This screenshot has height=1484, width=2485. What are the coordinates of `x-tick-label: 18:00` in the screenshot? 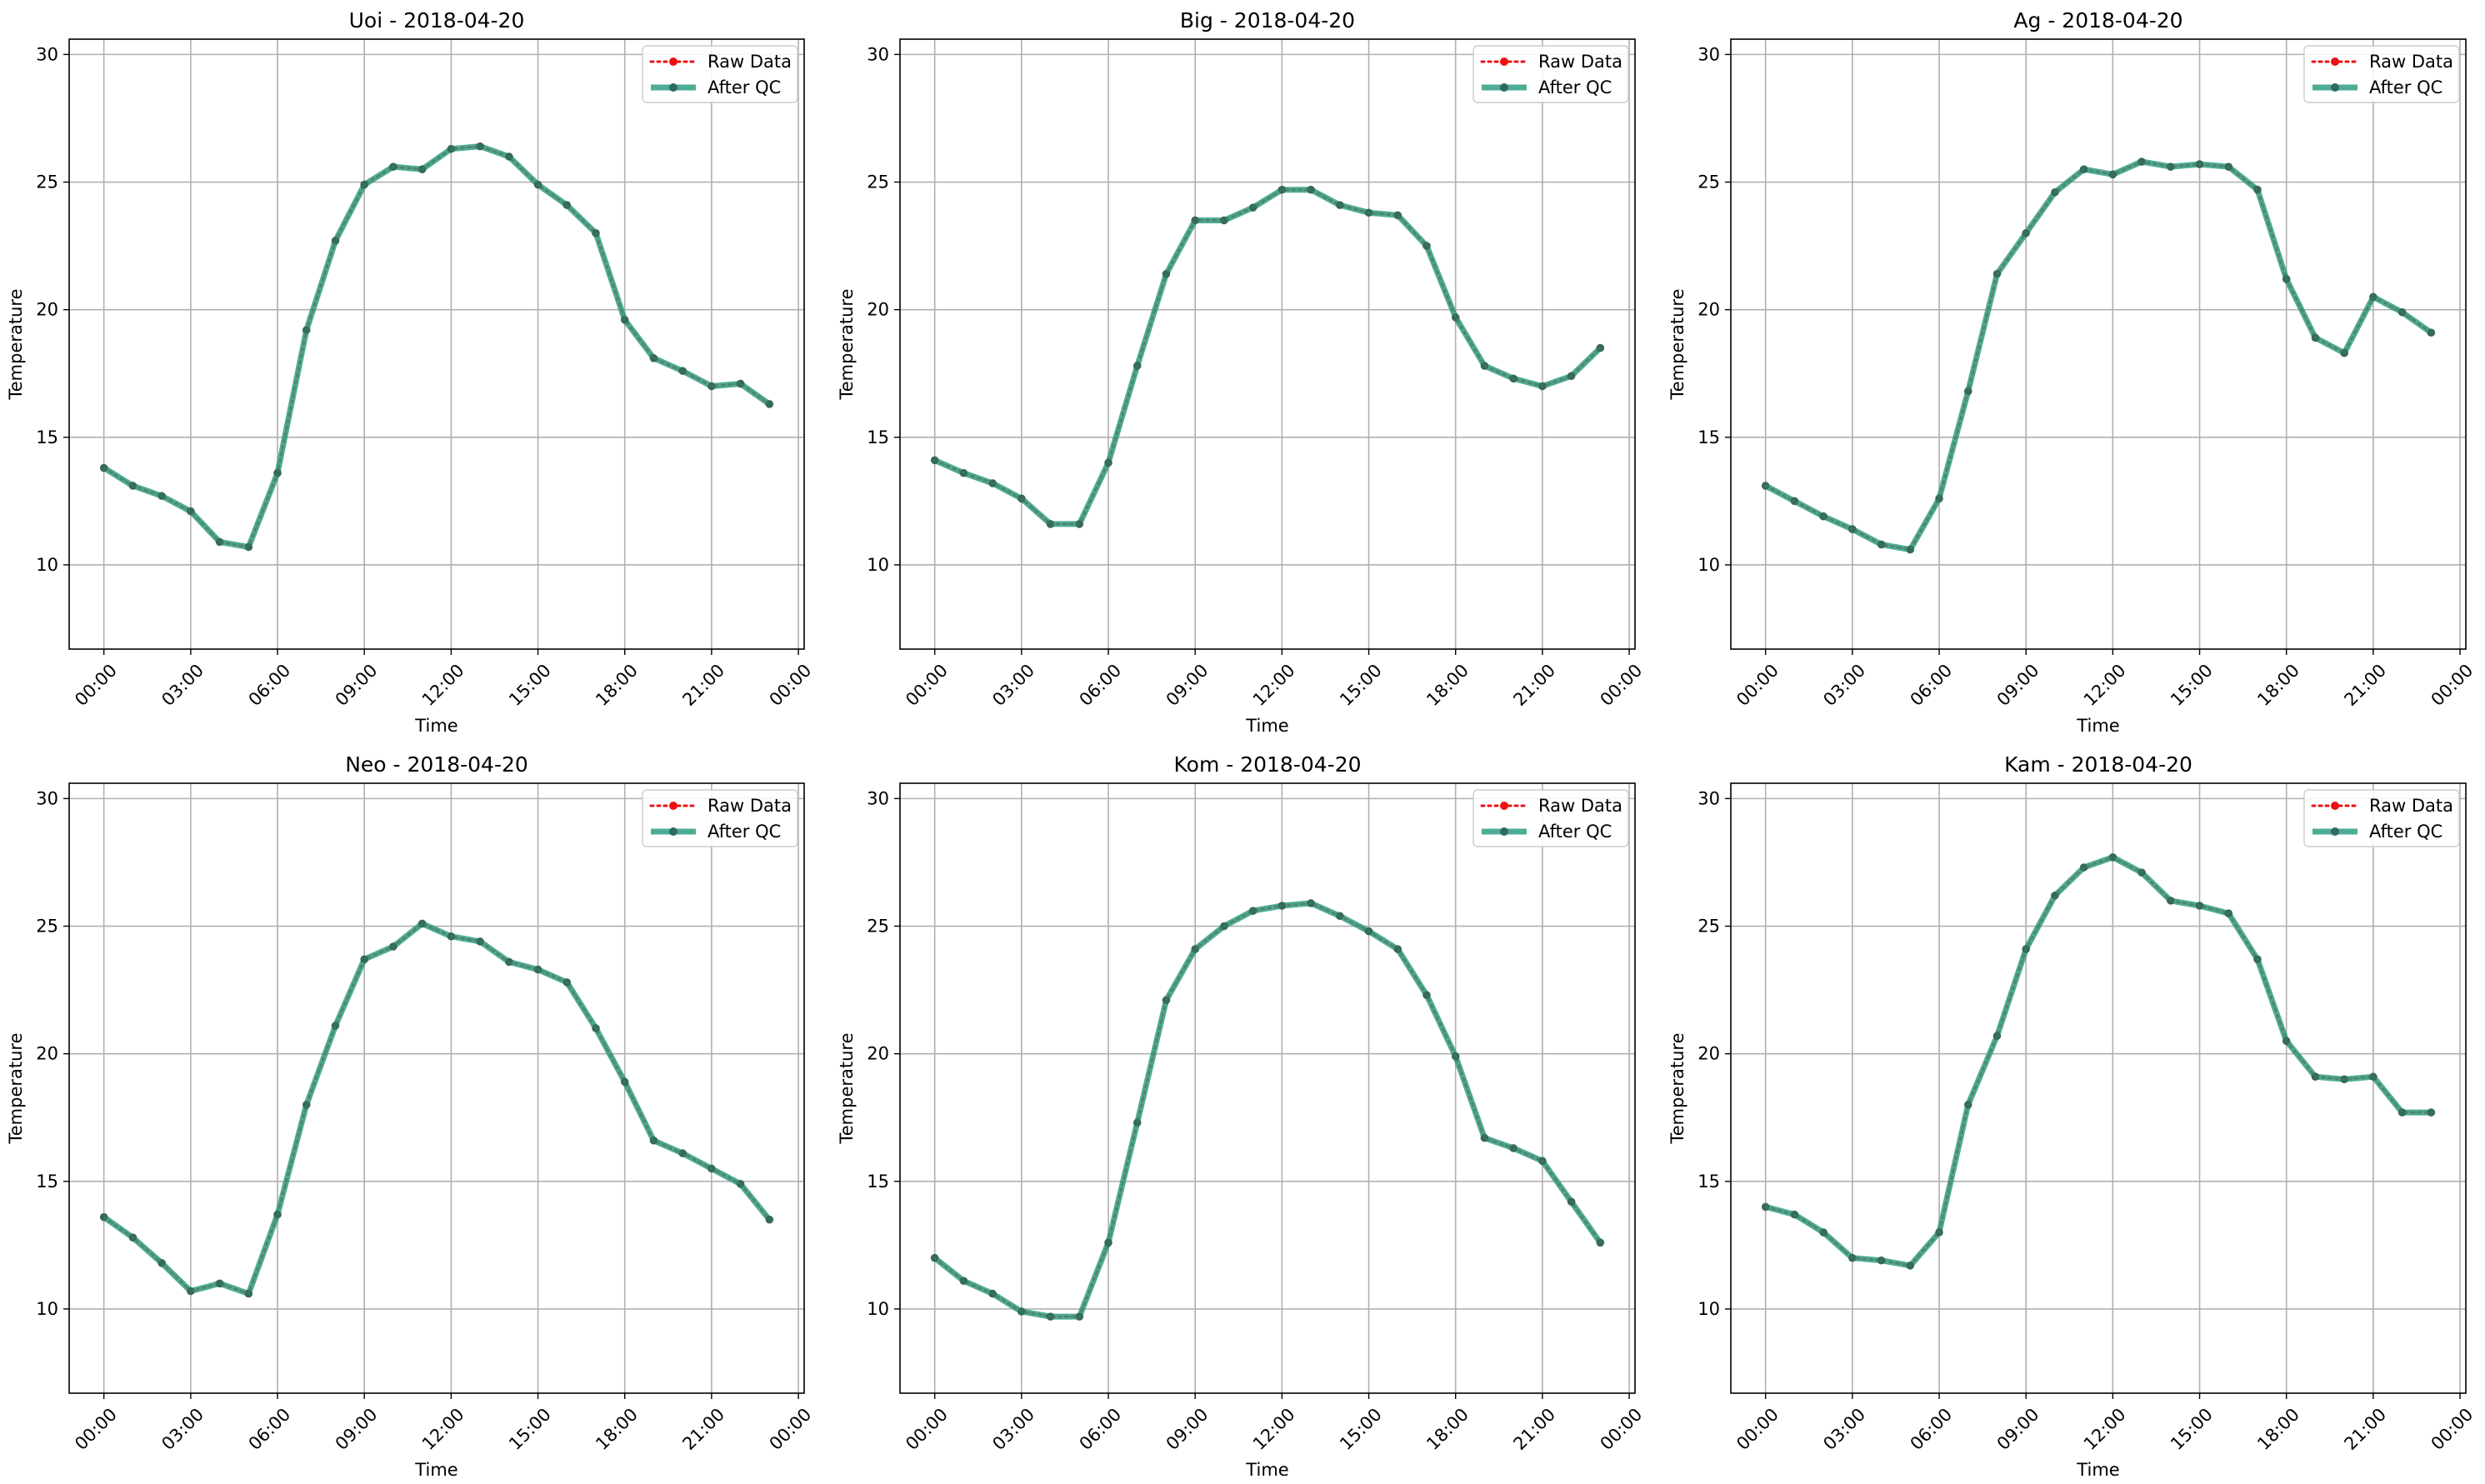 It's located at (617, 685).